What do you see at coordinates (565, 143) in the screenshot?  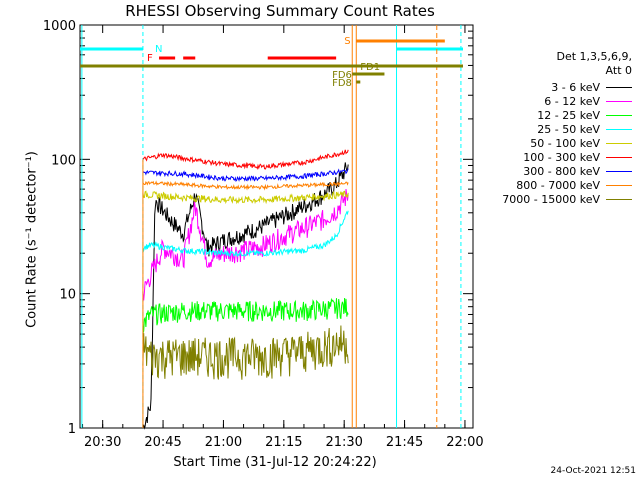 I see `legend-label: 50 - 100 keV` at bounding box center [565, 143].